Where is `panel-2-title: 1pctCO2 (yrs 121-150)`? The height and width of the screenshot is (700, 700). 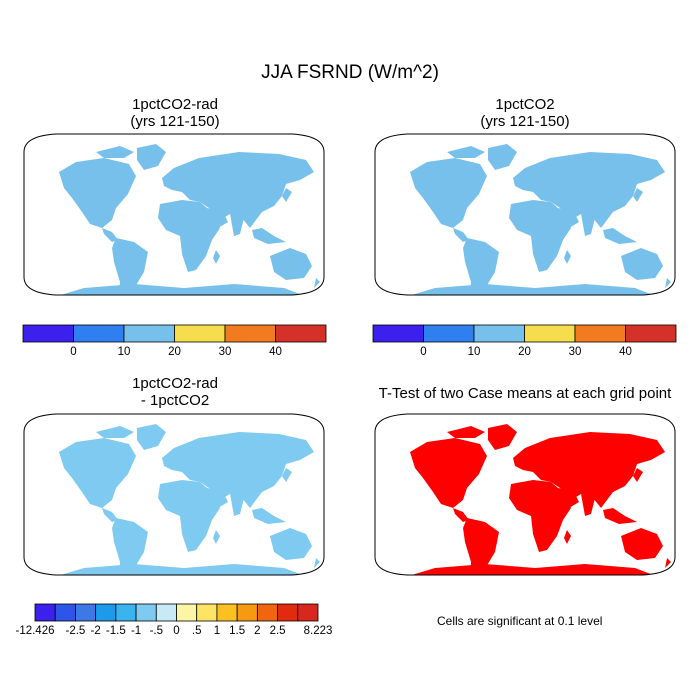 panel-2-title: 1pctCO2 (yrs 121-150) is located at coordinates (525, 113).